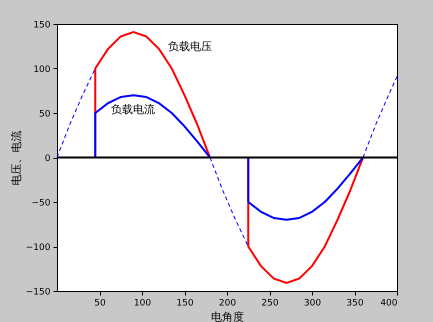 This screenshot has height=322, width=433. I want to click on x-tick-label: 100, so click(143, 303).